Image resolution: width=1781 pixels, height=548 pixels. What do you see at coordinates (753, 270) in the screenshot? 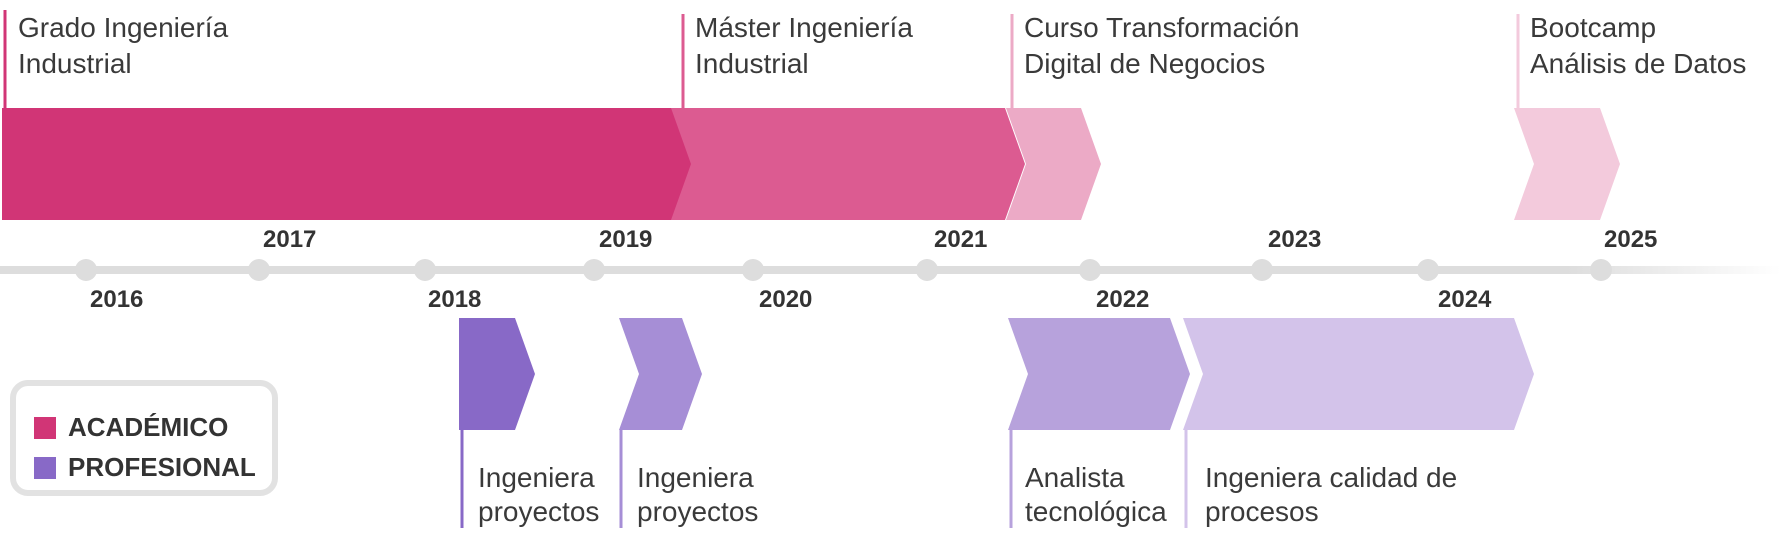
I see `year-dot-2020` at bounding box center [753, 270].